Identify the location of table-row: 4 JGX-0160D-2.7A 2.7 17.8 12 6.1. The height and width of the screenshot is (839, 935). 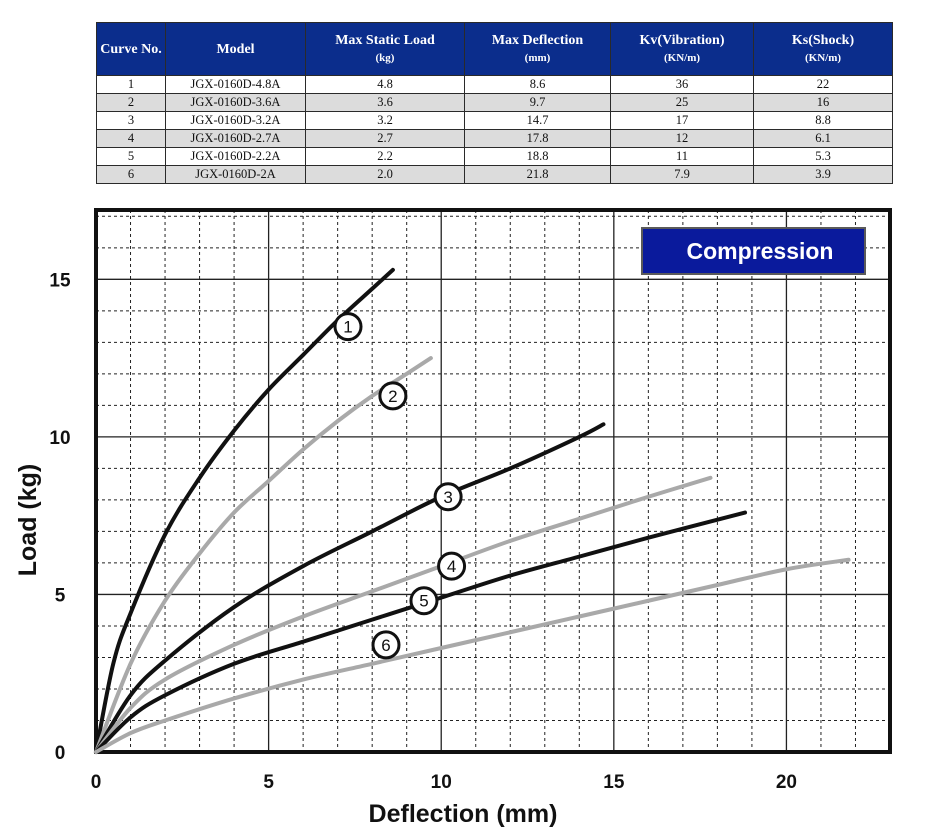
(494, 138).